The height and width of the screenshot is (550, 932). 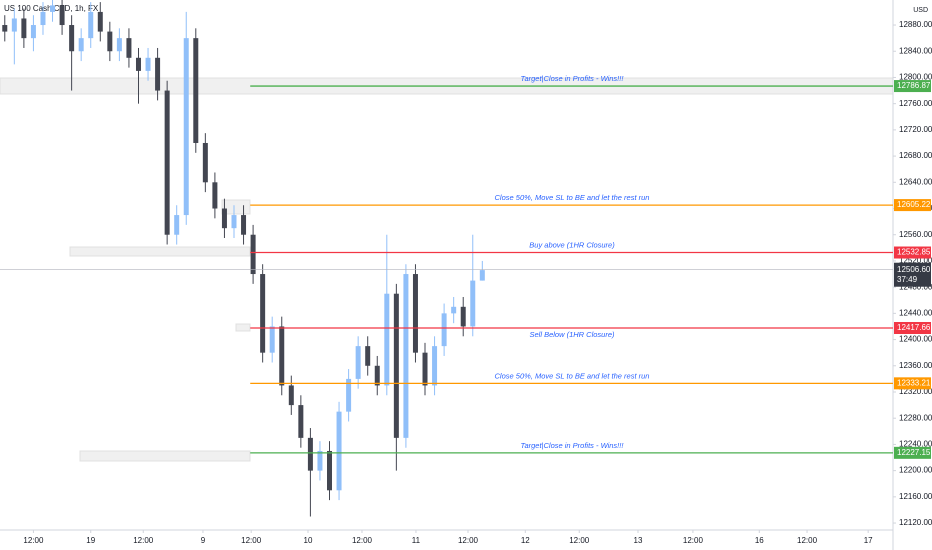 I want to click on x-tick-label: 16, so click(x=759, y=540).